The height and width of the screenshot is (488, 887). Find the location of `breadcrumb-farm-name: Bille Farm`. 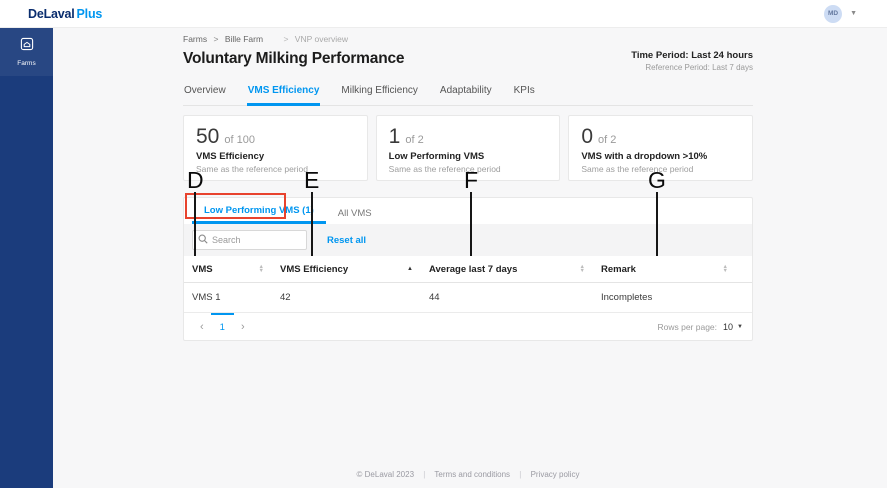

breadcrumb-farm-name: Bille Farm is located at coordinates (244, 39).